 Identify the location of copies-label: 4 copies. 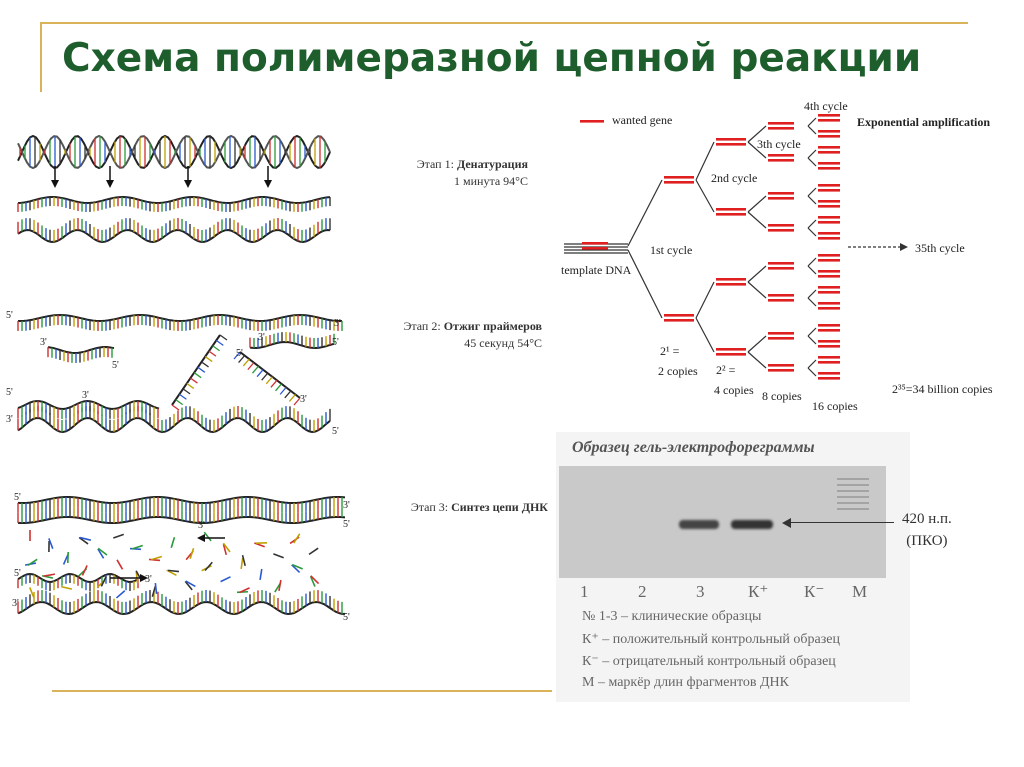
(734, 390).